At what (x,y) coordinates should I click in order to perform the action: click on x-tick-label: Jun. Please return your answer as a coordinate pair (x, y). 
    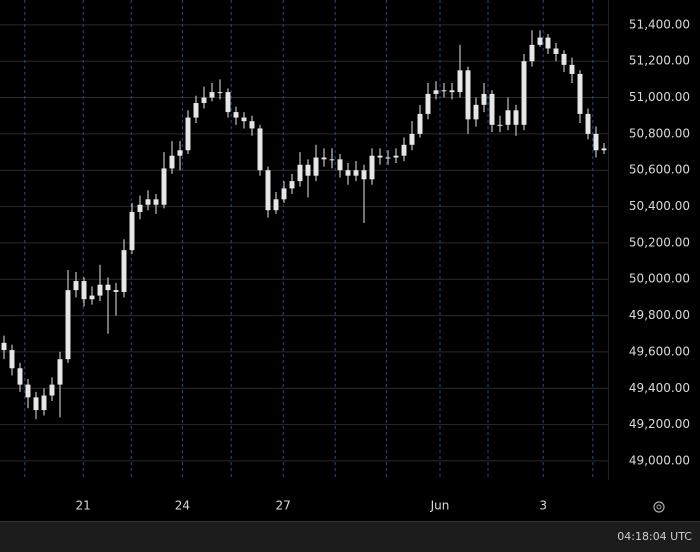
    Looking at the image, I should click on (440, 506).